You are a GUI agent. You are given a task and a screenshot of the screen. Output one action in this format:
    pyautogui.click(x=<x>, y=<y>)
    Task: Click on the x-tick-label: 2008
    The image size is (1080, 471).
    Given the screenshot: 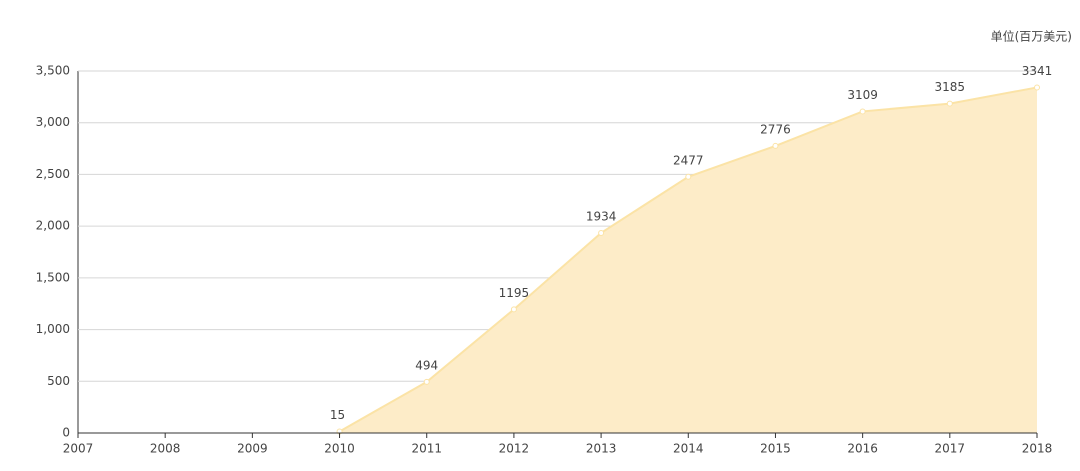 What is the action you would take?
    pyautogui.click(x=165, y=449)
    